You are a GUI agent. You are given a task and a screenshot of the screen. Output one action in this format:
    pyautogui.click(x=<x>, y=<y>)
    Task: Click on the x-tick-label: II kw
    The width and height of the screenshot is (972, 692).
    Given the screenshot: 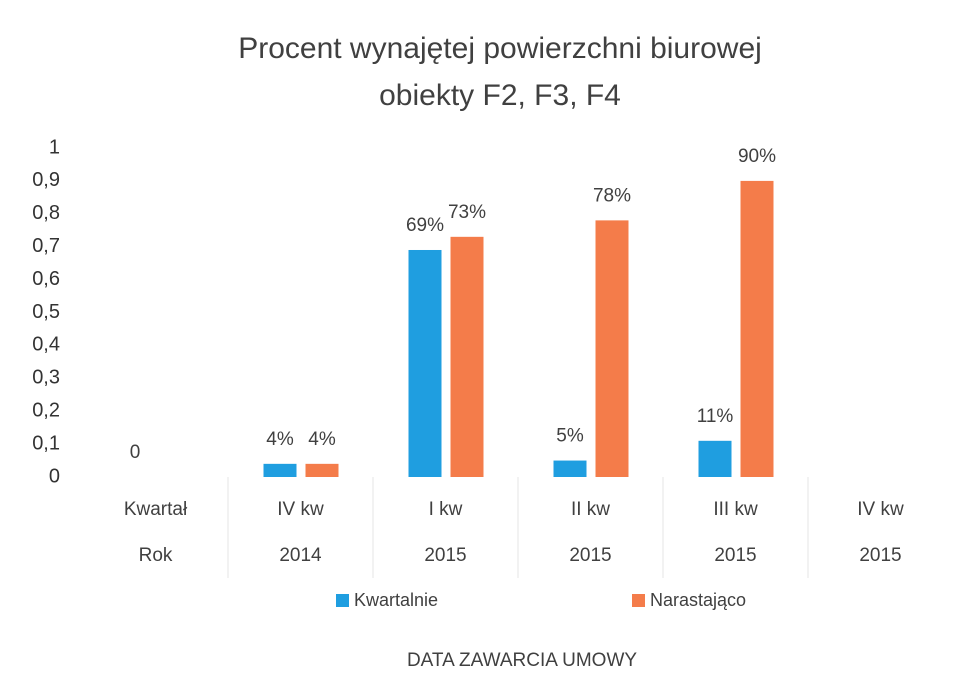 What is the action you would take?
    pyautogui.click(x=590, y=509)
    